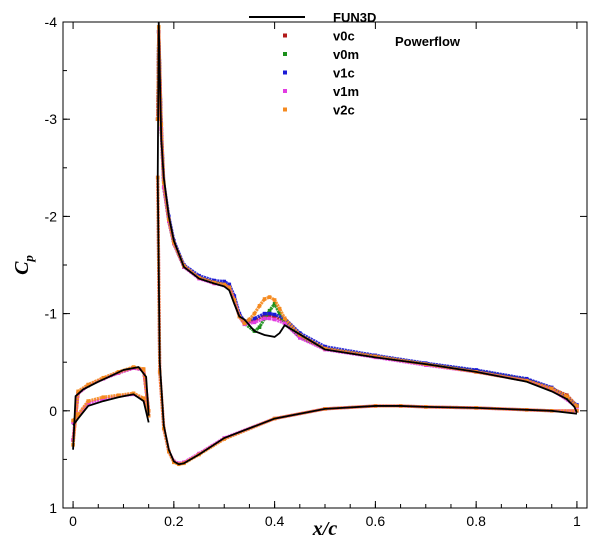  I want to click on x-tick-label: 0, so click(73, 521).